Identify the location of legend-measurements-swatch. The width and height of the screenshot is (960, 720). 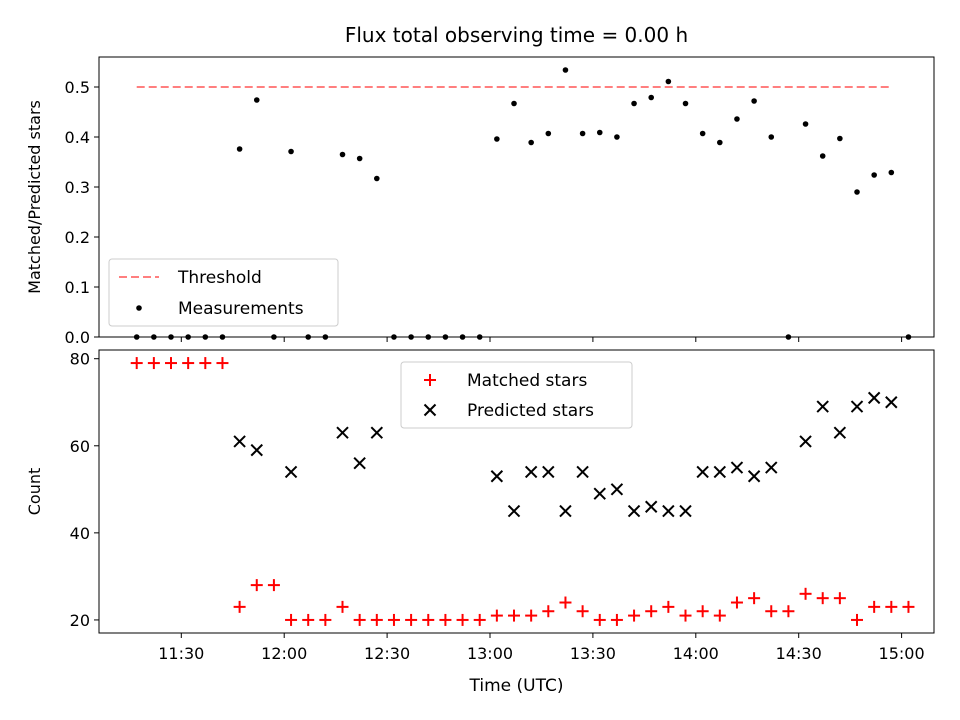
(139, 308).